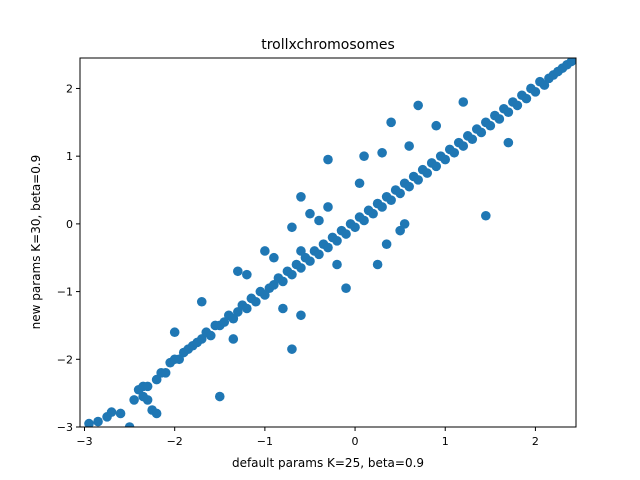  Describe the element at coordinates (69, 156) in the screenshot. I see `y-tick-label: 1` at that location.